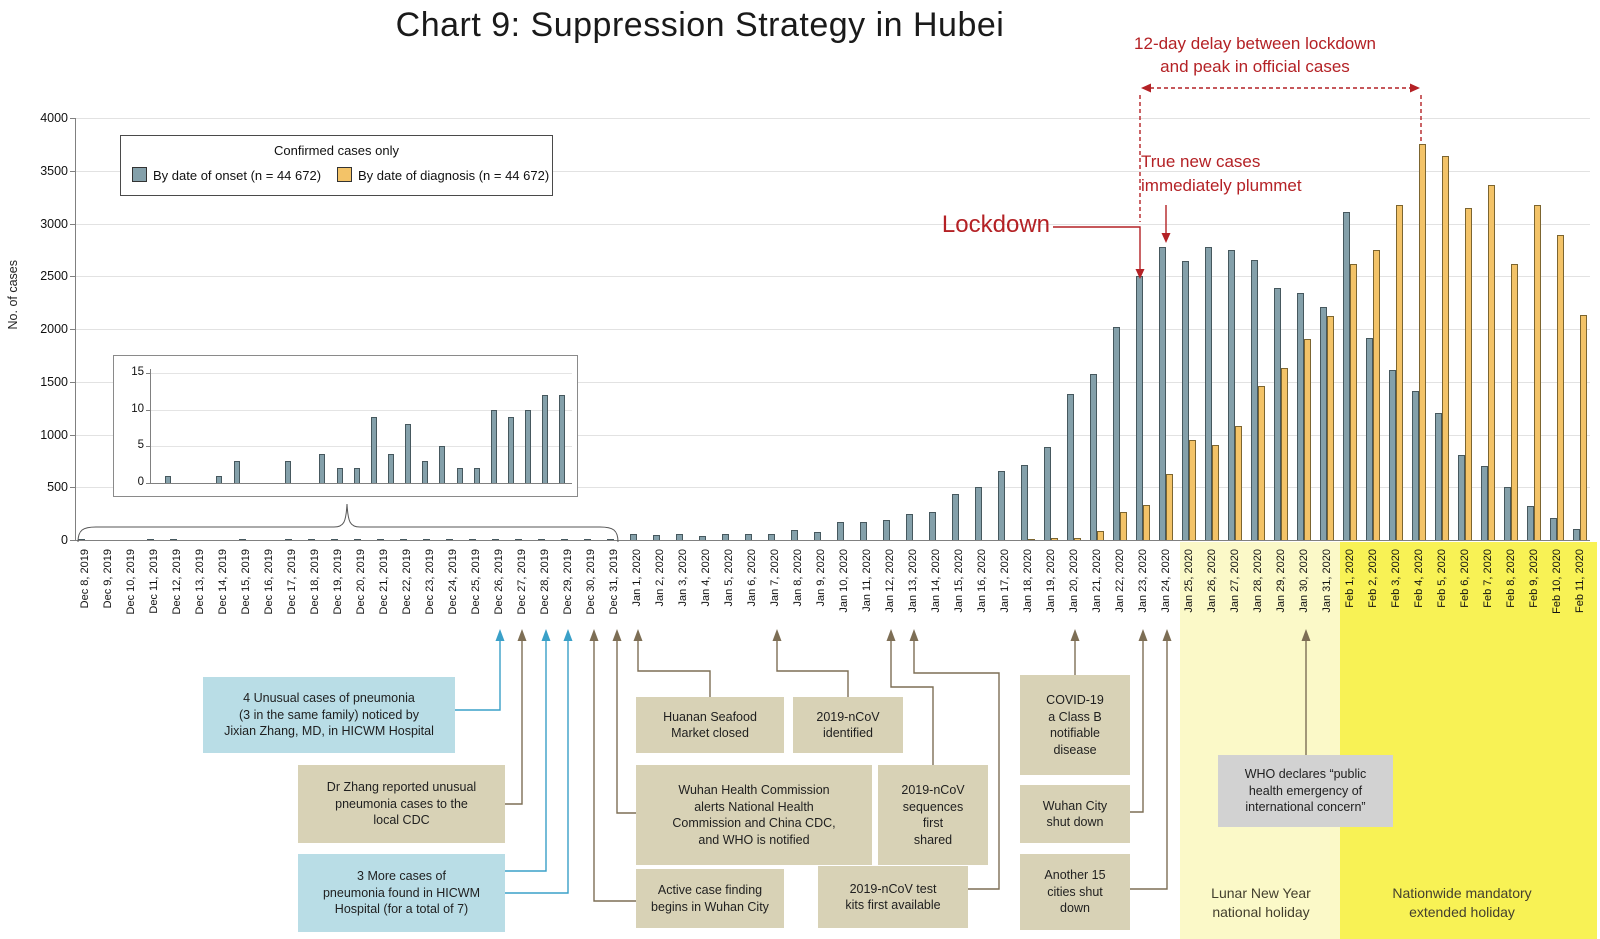 The height and width of the screenshot is (939, 1600). Describe the element at coordinates (1075, 814) in the screenshot. I see `callout-wuhan-shut-down: Wuhan City shut down` at that location.